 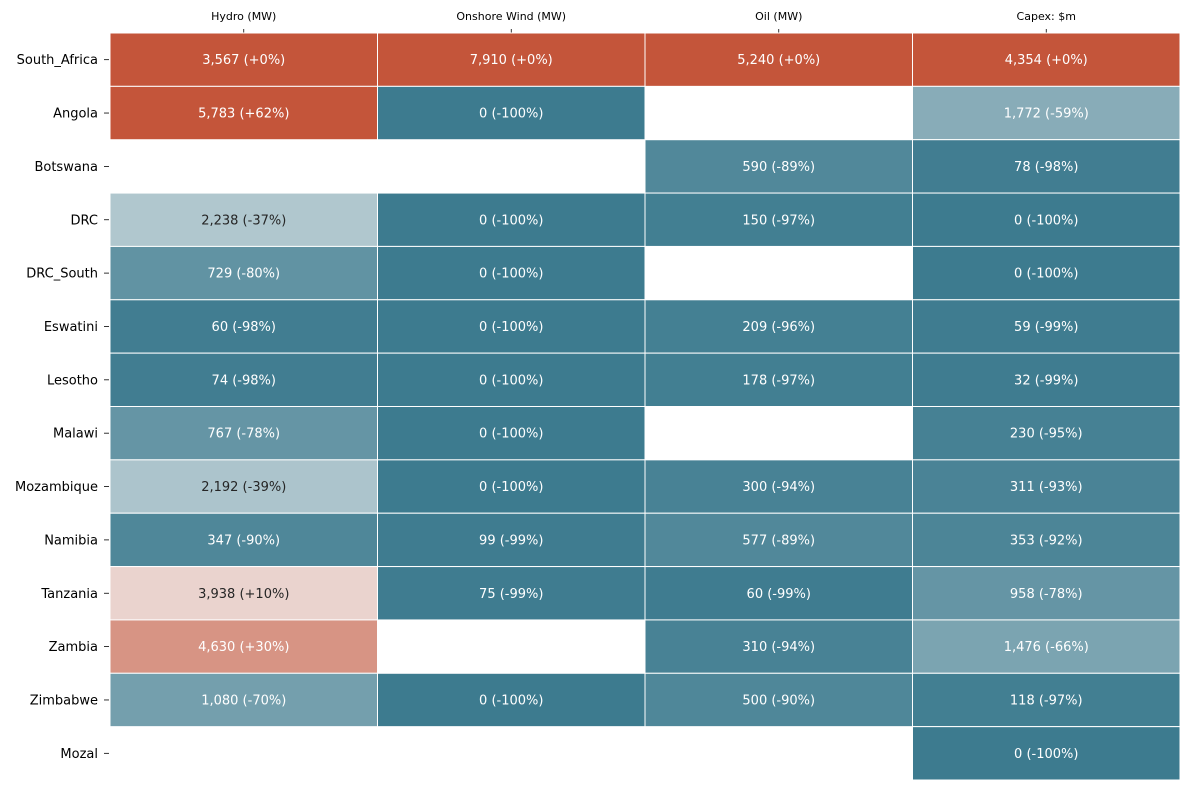 I want to click on row-label: Mozal, so click(x=79, y=754).